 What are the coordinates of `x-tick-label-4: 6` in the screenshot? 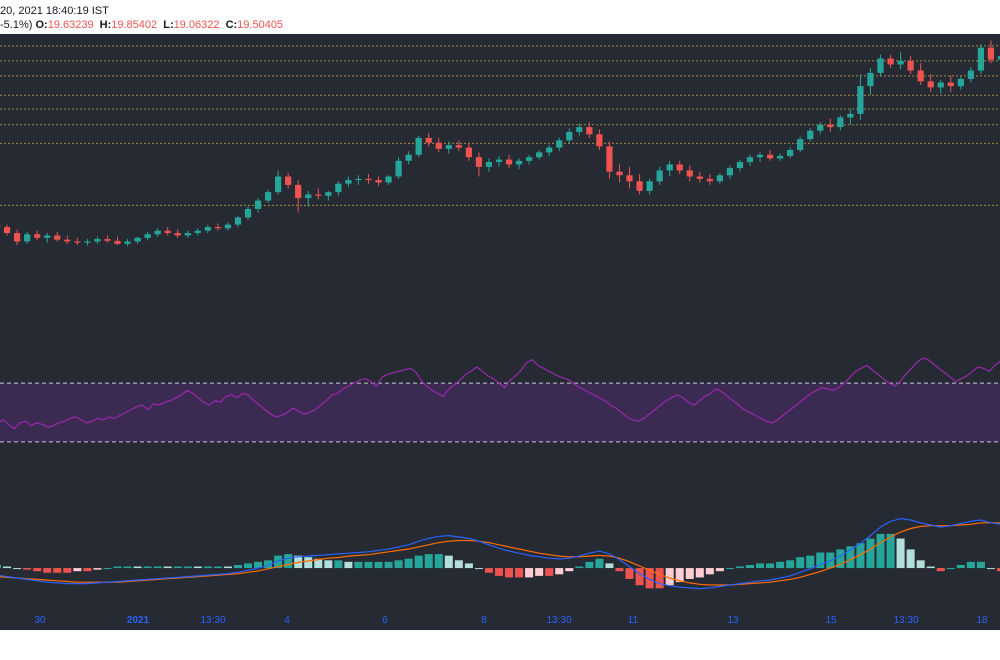 It's located at (385, 620).